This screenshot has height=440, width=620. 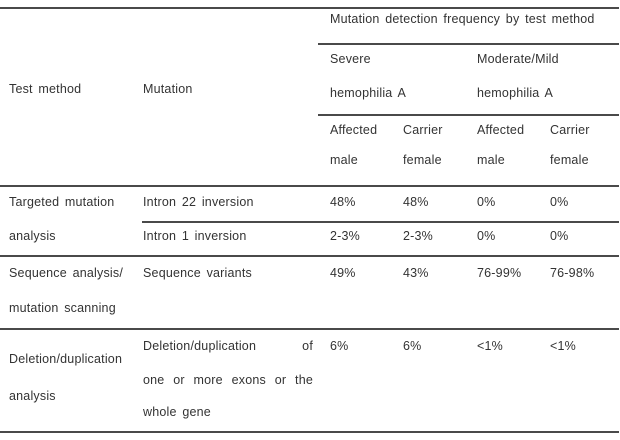 I want to click on row4-mutation-line1: Deletion/duplication of, so click(x=228, y=346).